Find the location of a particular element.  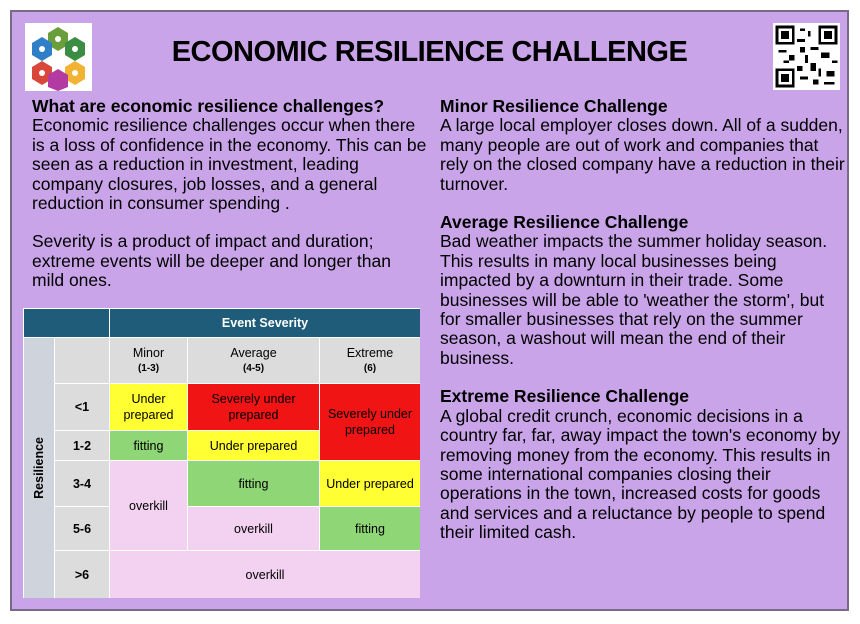

column-header-extreme: Extreme (6) is located at coordinates (370, 360).